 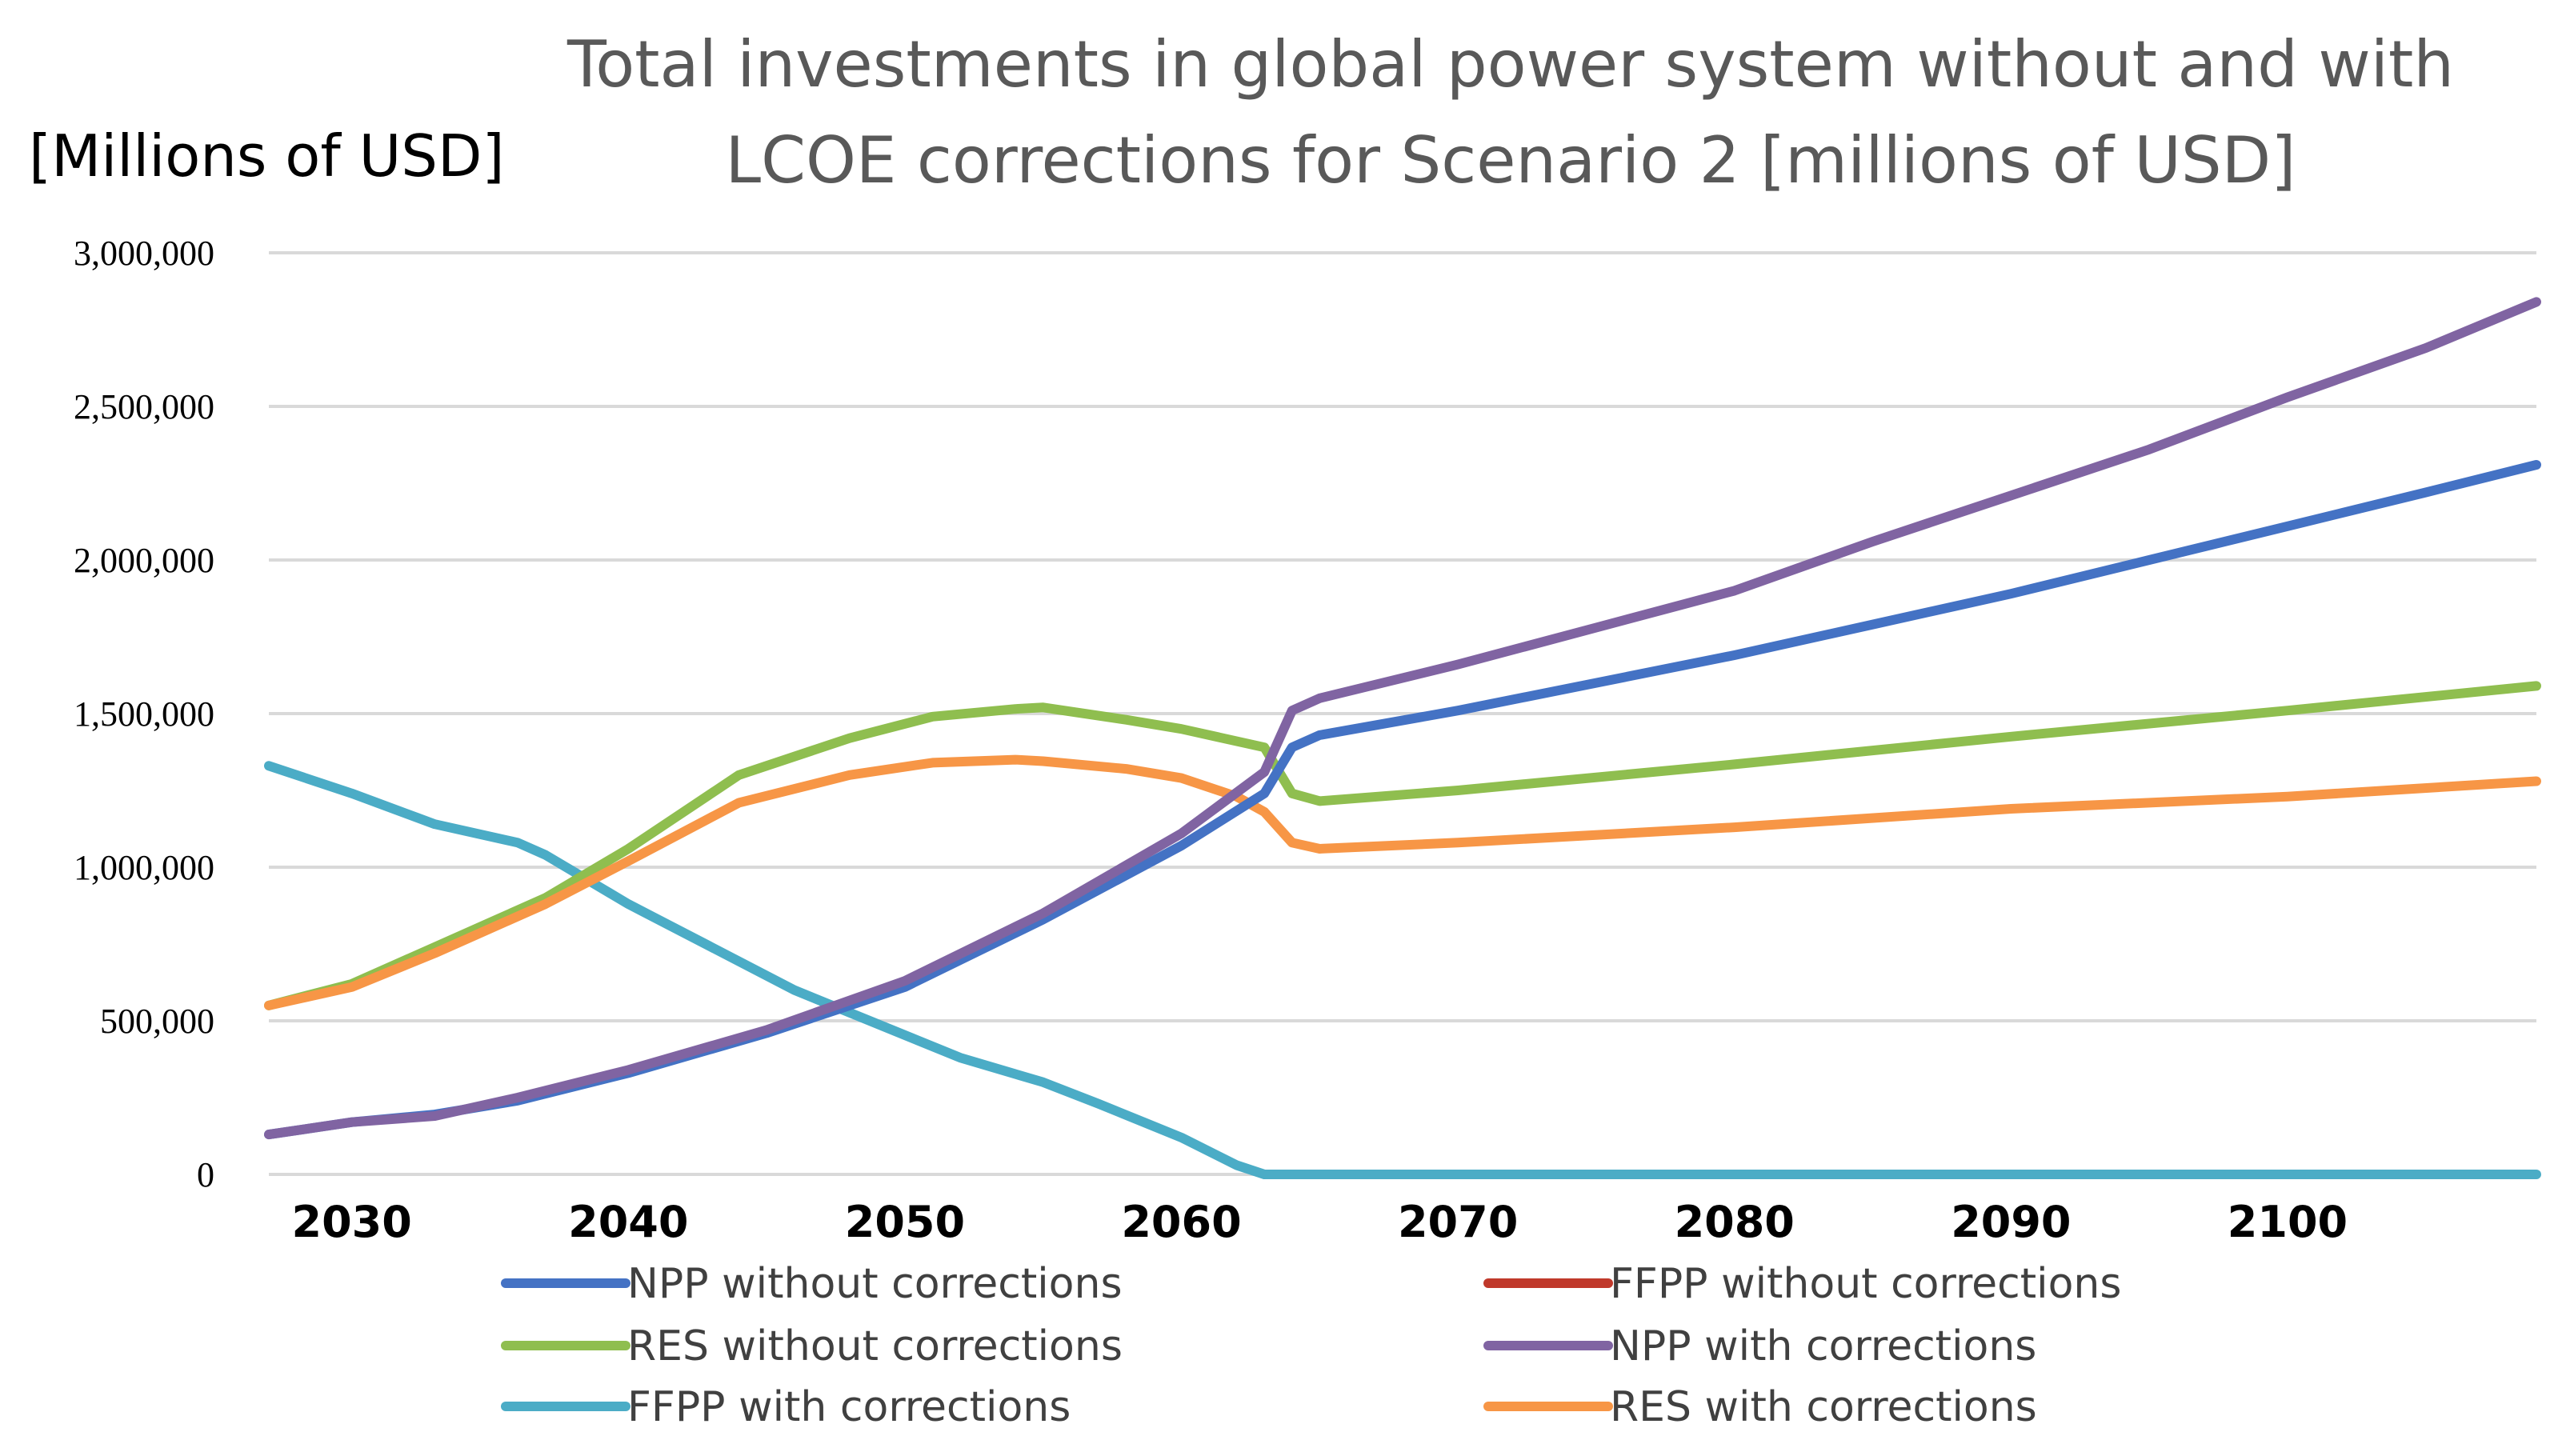 I want to click on y-tick-label: 1,500,000, so click(x=144, y=714).